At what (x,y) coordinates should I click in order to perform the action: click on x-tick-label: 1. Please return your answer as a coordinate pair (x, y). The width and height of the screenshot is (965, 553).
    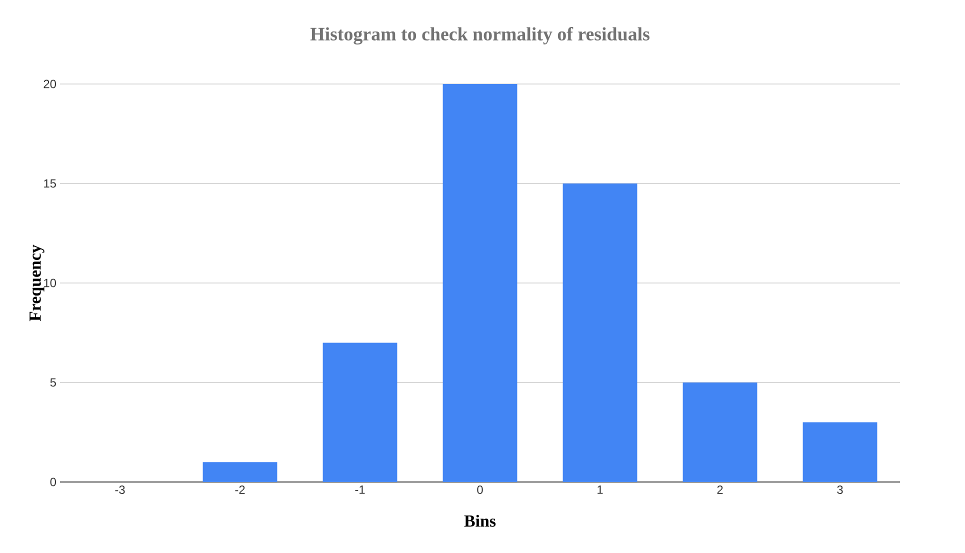
    Looking at the image, I should click on (600, 490).